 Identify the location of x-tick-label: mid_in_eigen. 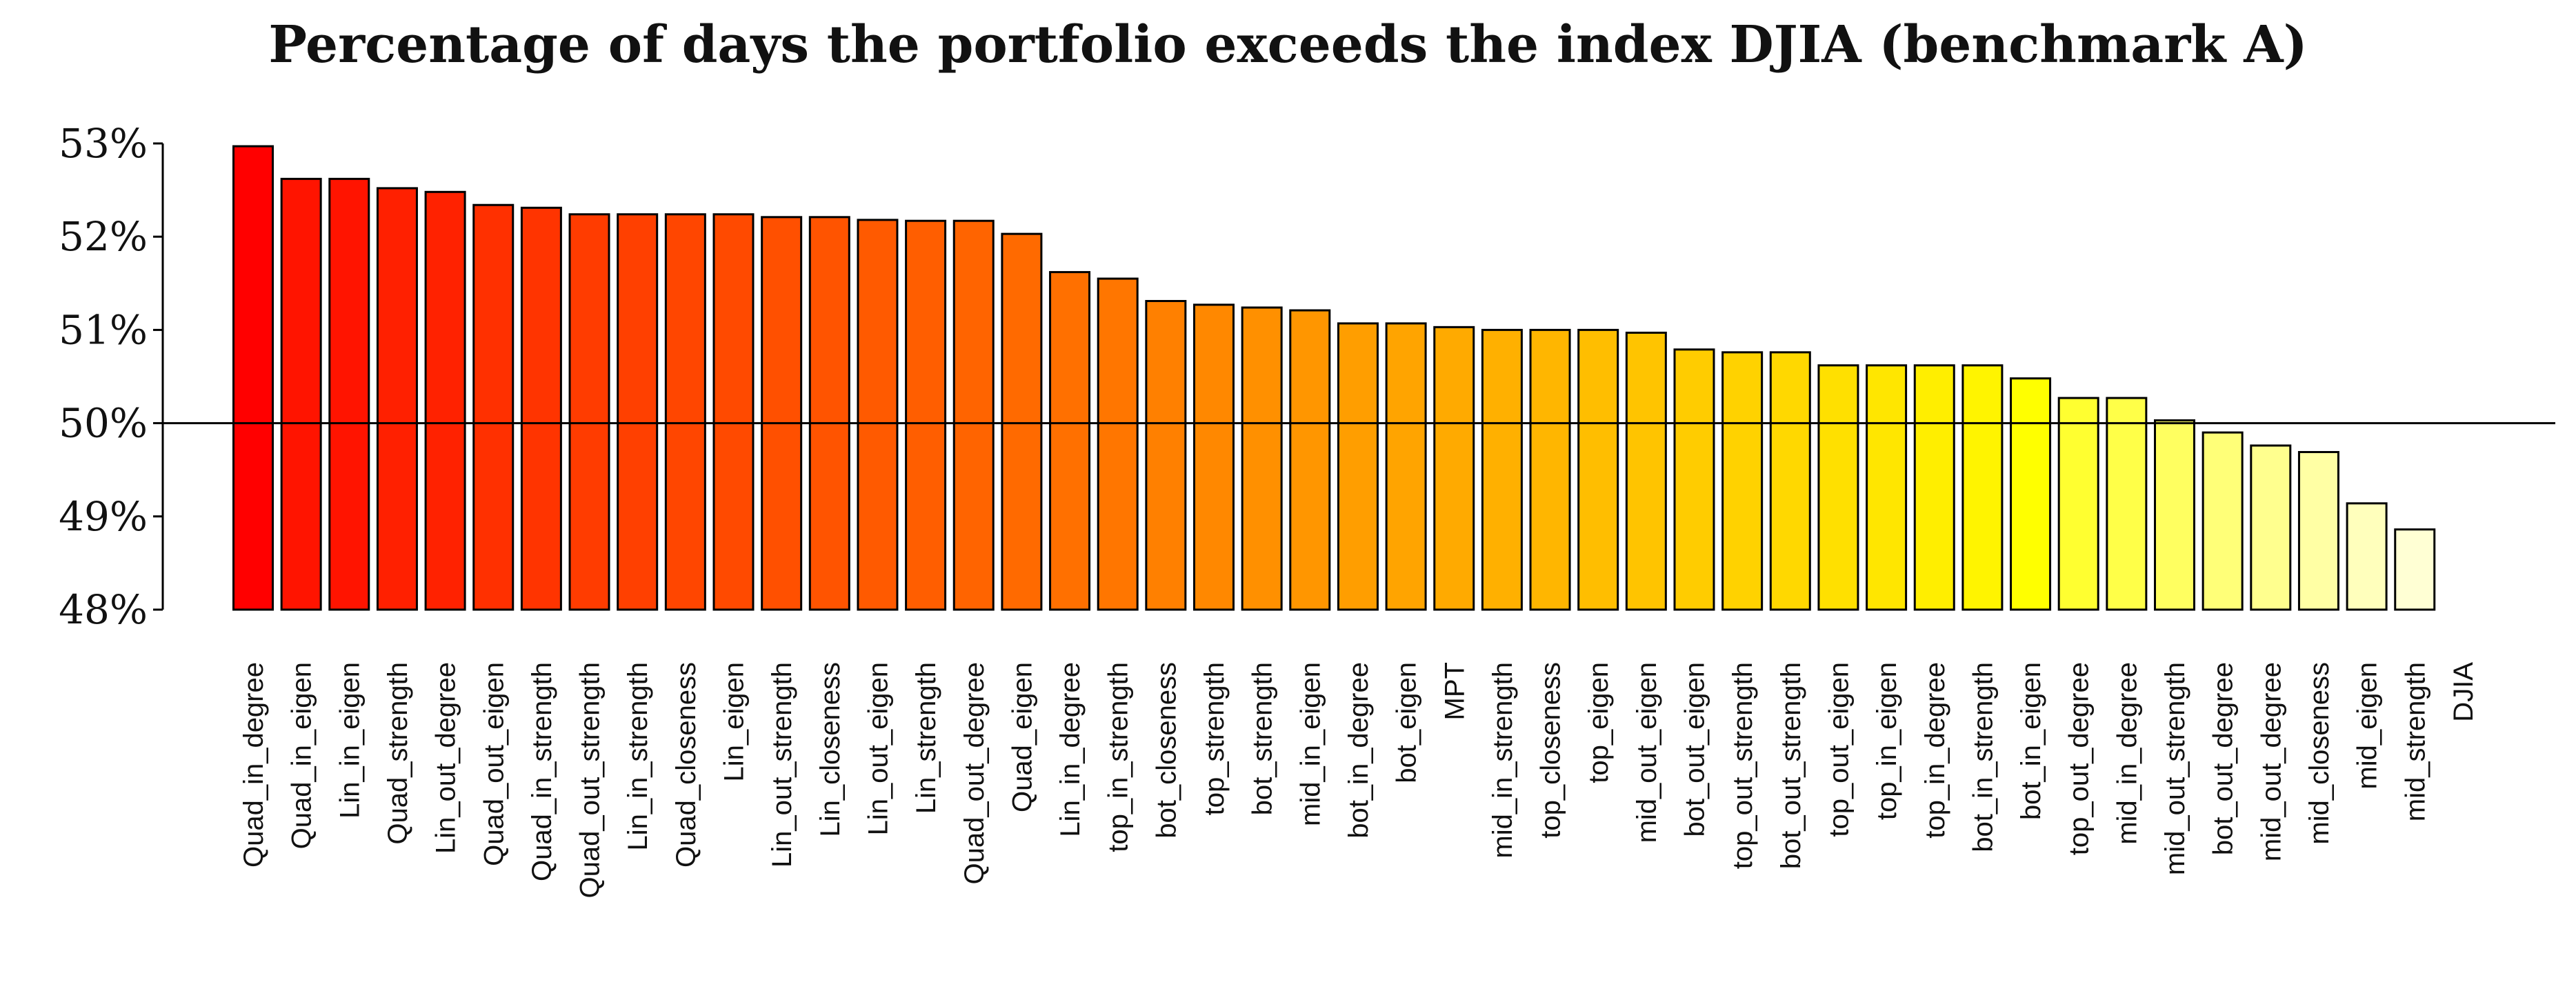
(1310, 744).